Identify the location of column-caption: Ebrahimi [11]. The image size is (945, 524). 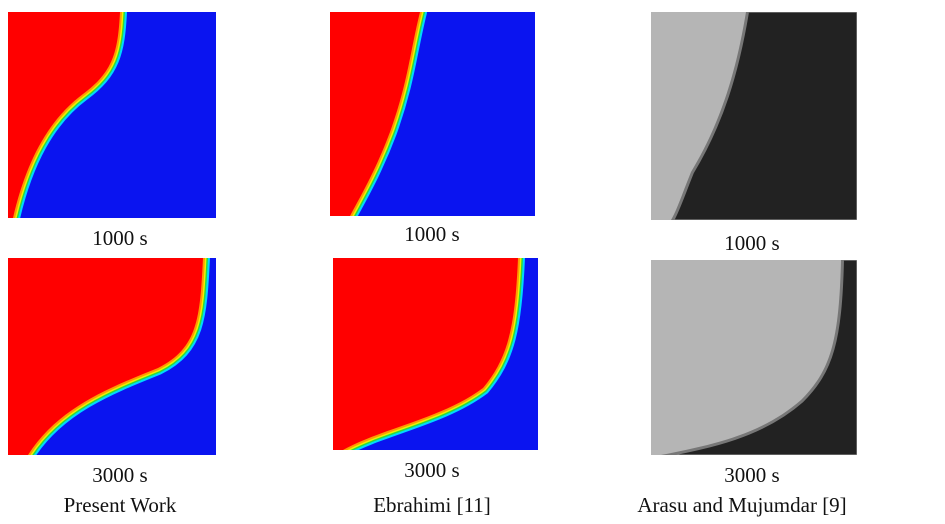
(432, 505).